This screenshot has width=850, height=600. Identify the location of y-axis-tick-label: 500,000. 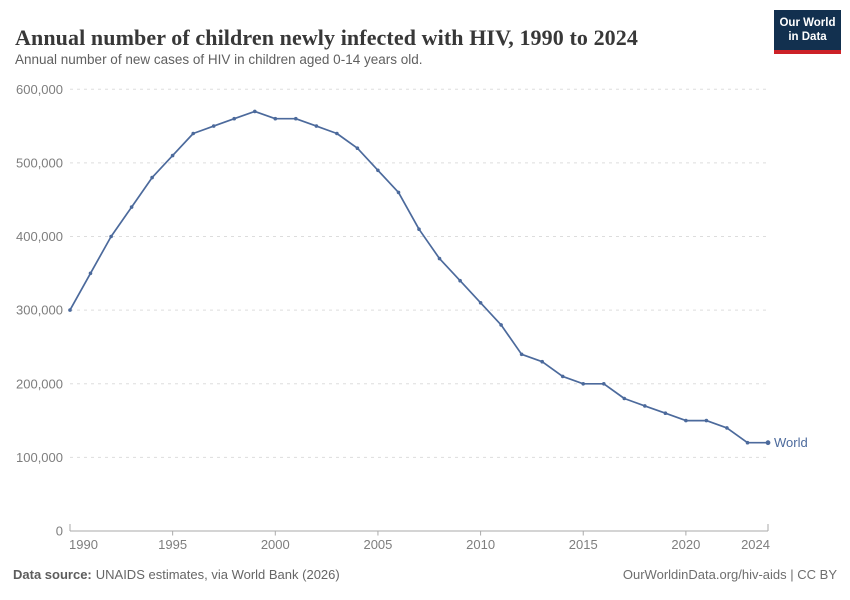
(39, 162).